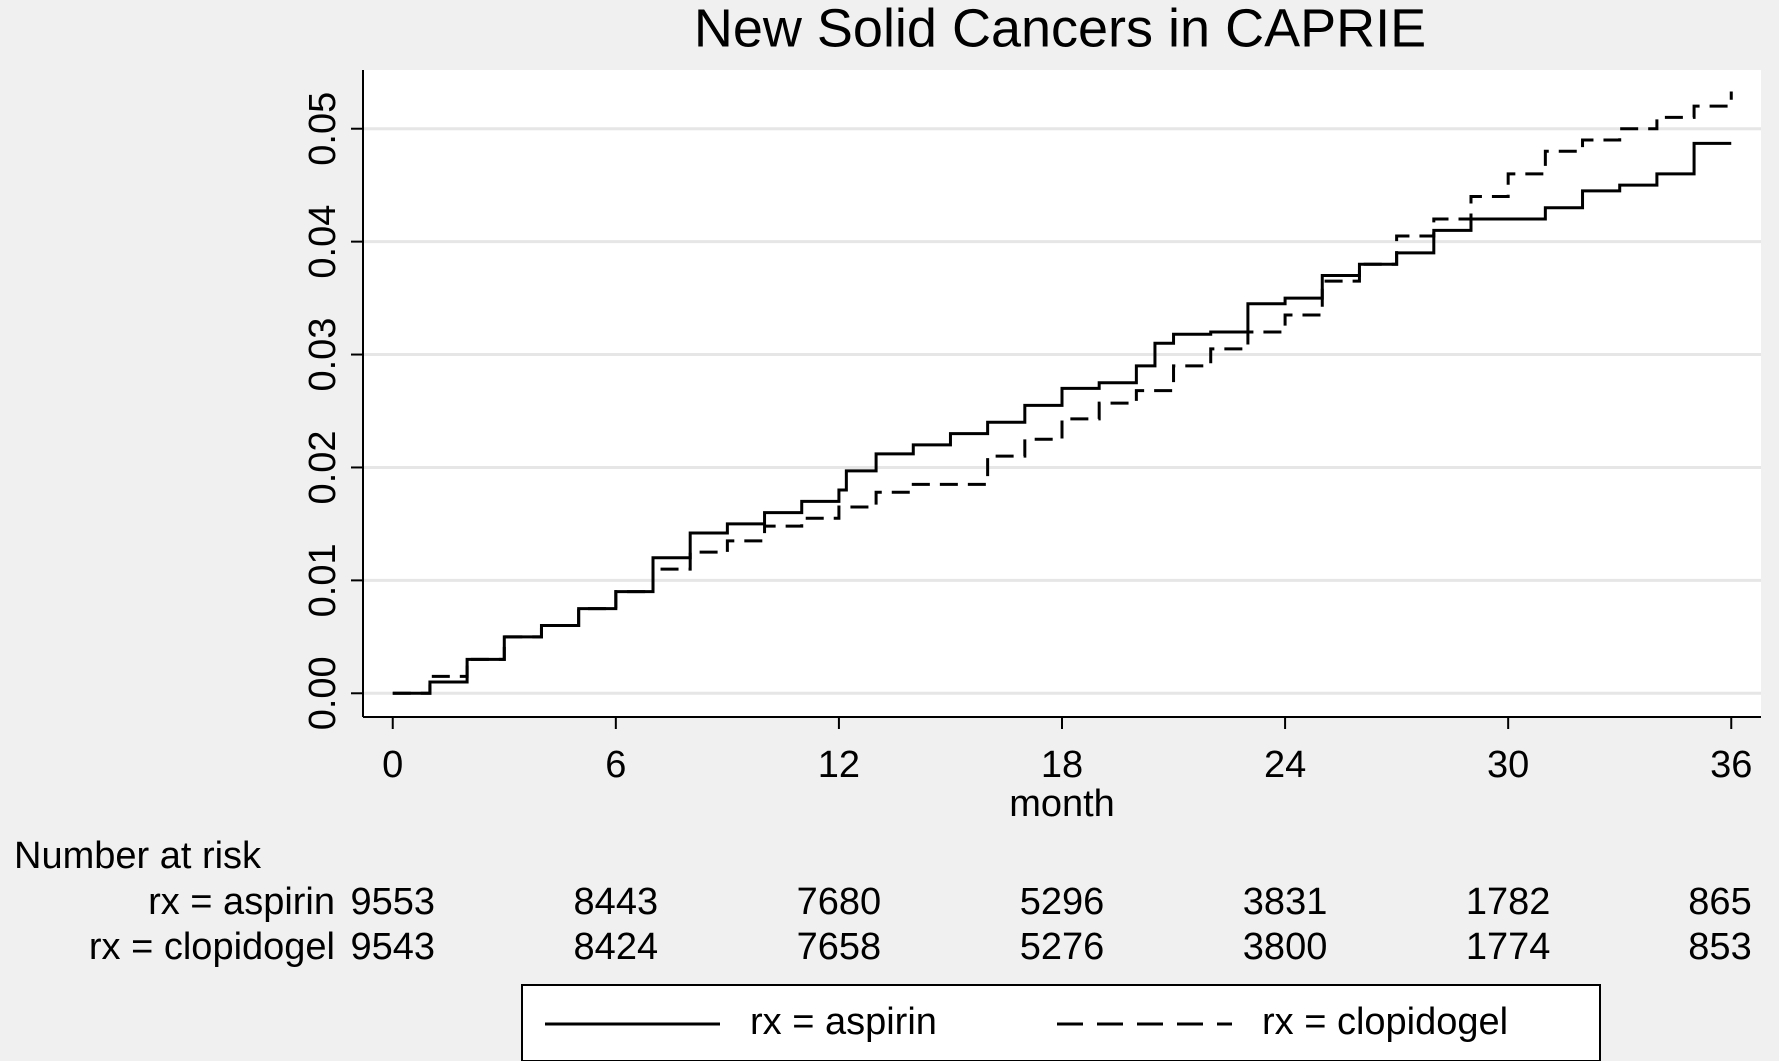  I want to click on x-tick-label: 30, so click(1508, 765).